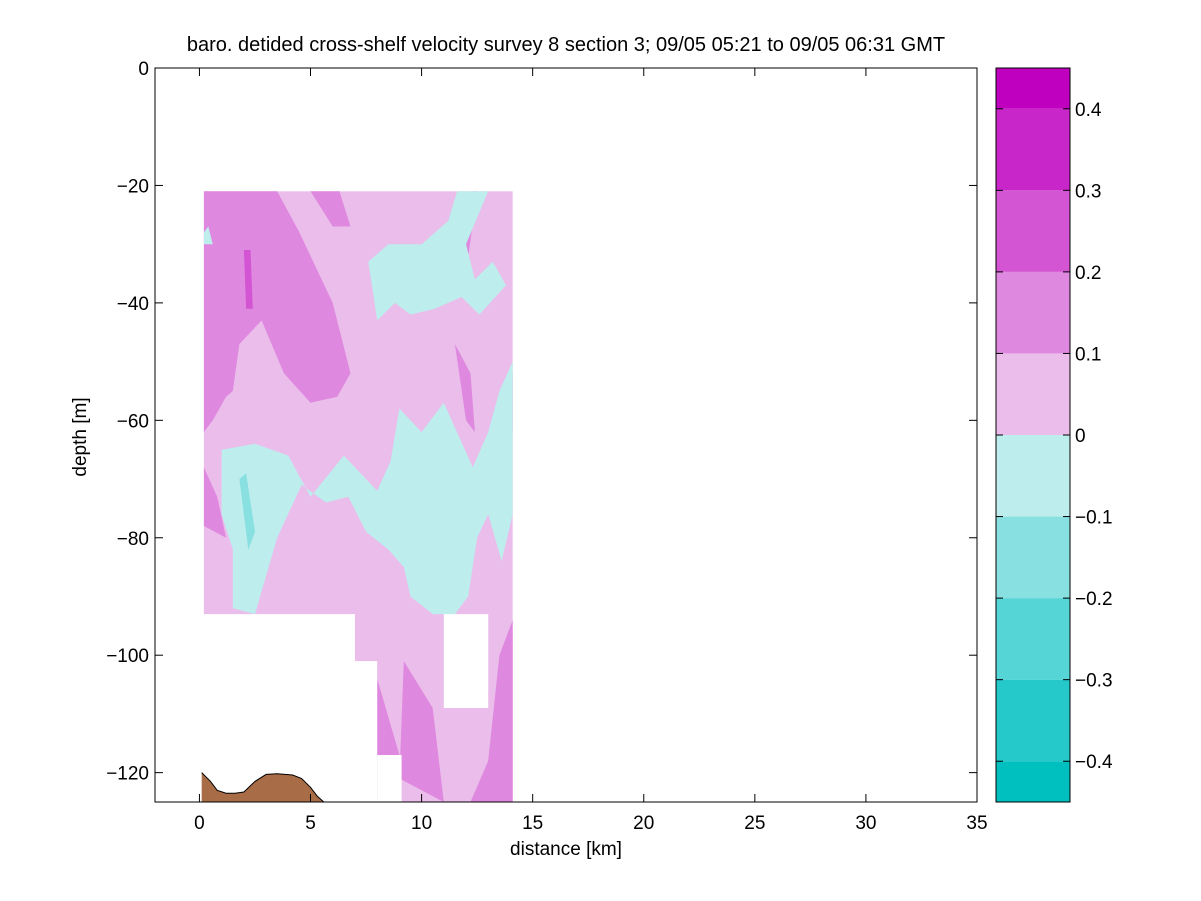  Describe the element at coordinates (865, 823) in the screenshot. I see `x-tick-label: 30` at that location.